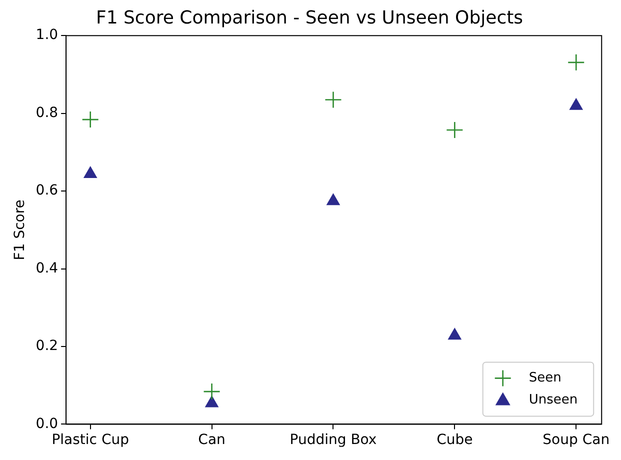  Describe the element at coordinates (47, 190) in the screenshot. I see `y-tick-label: 0.6` at that location.